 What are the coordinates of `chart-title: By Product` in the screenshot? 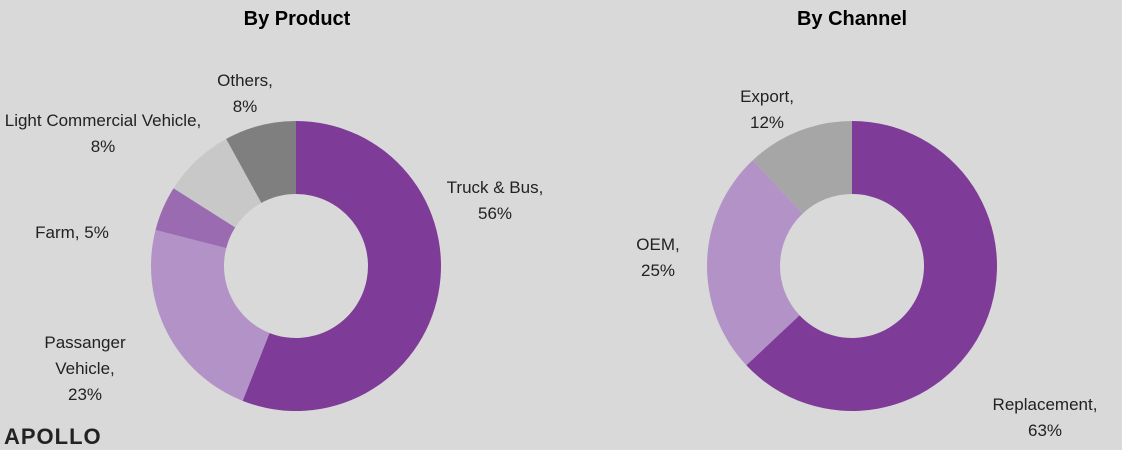 It's located at (297, 19).